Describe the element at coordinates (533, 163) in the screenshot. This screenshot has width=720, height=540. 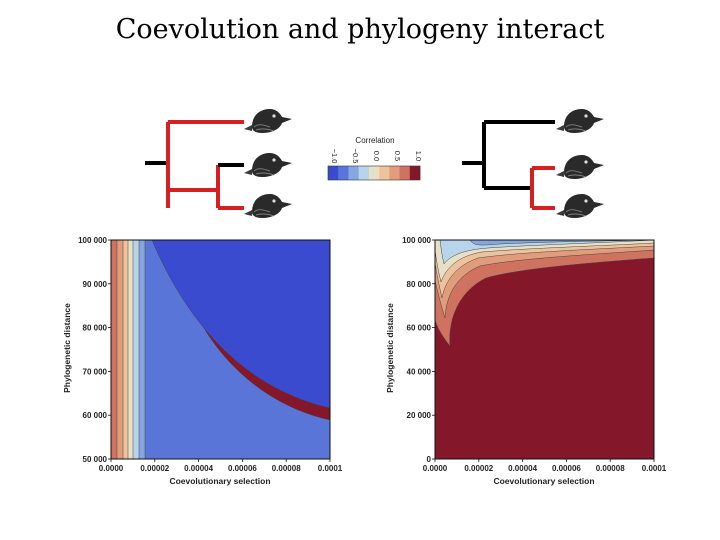
I see `tree-right` at that location.